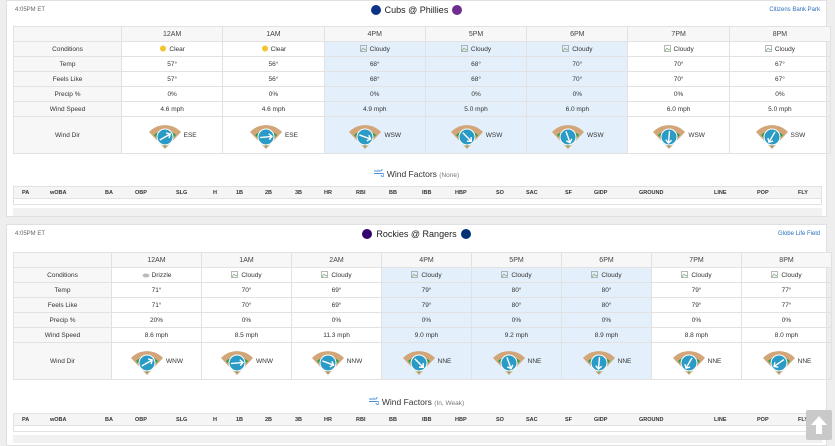  Describe the element at coordinates (416, 401) in the screenshot. I see `wind-factors-title: Wind Factors (In, Weak)` at that location.